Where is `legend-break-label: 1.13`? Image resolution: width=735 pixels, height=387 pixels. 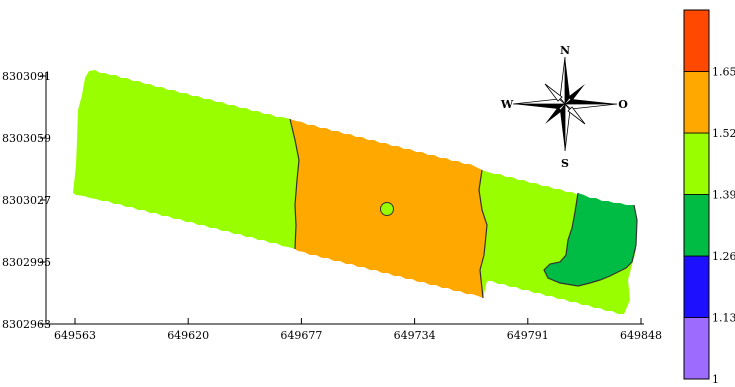
legend-break-label: 1.13 is located at coordinates (723, 318).